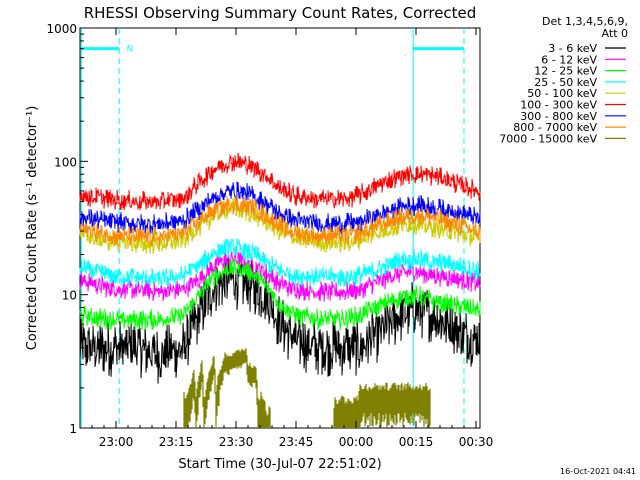  Describe the element at coordinates (585, 21) in the screenshot. I see `legend-header-line-1: Det 1,3,4,5,6,9,` at that location.